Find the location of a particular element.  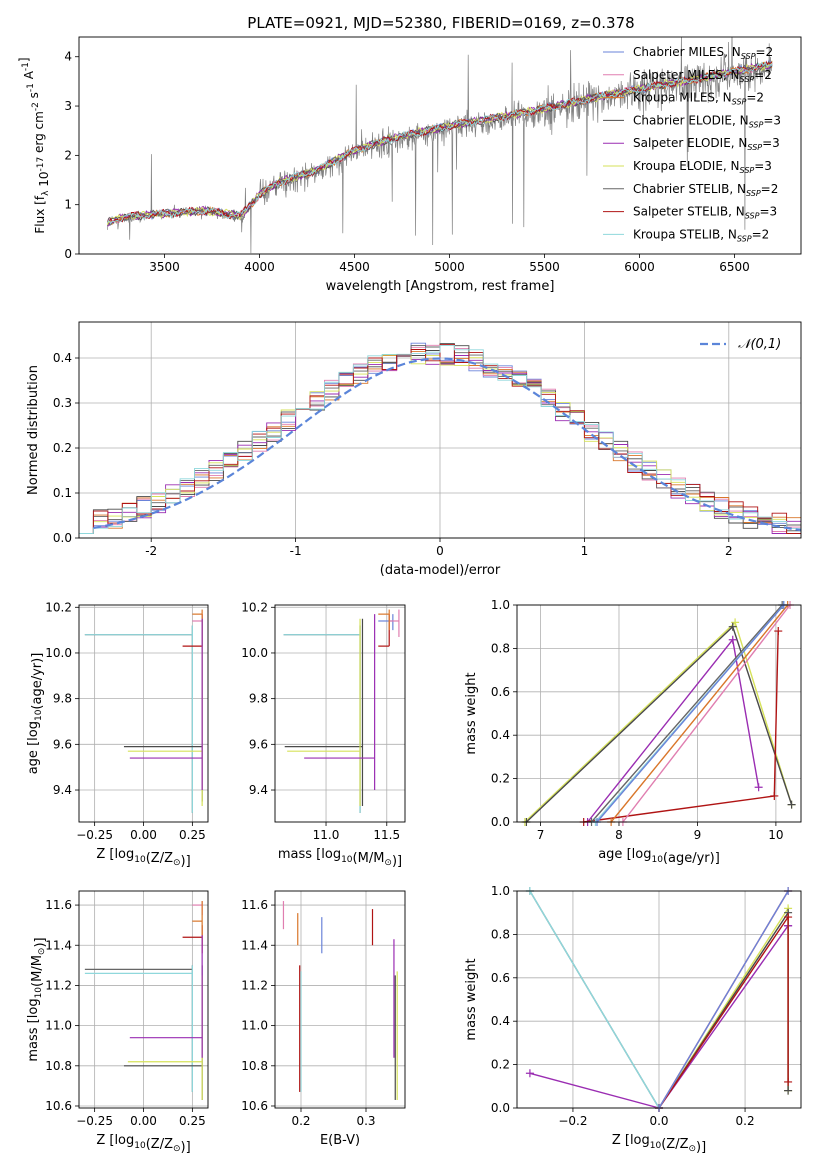

x-tick-label: 0.0 is located at coordinates (658, 1121).